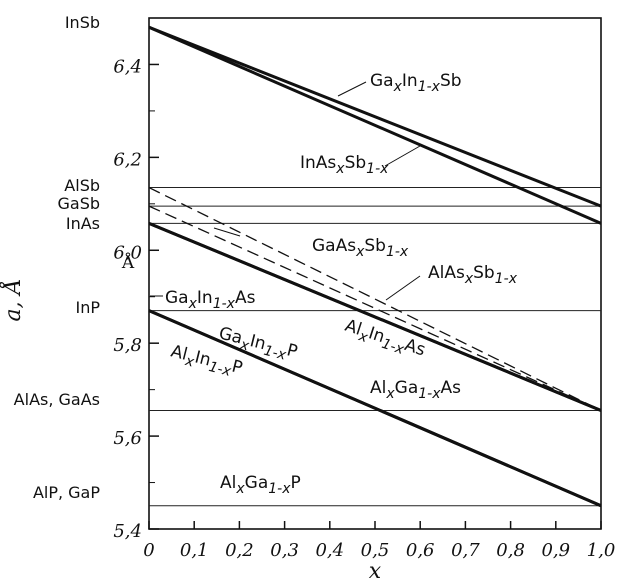  I want to click on curve-annotation: AlAsxSb1-x, so click(473, 275).